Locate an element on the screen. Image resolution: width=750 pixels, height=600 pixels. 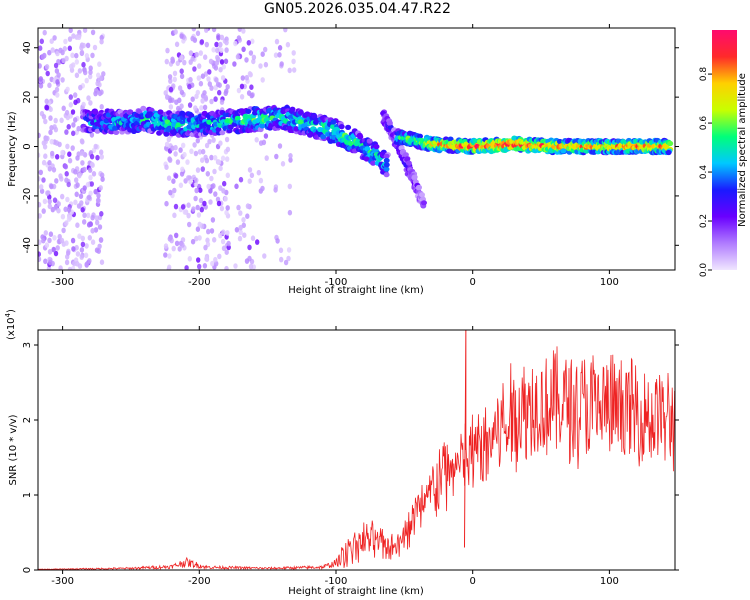
snr-x-tick-label: 0 is located at coordinates (473, 581).